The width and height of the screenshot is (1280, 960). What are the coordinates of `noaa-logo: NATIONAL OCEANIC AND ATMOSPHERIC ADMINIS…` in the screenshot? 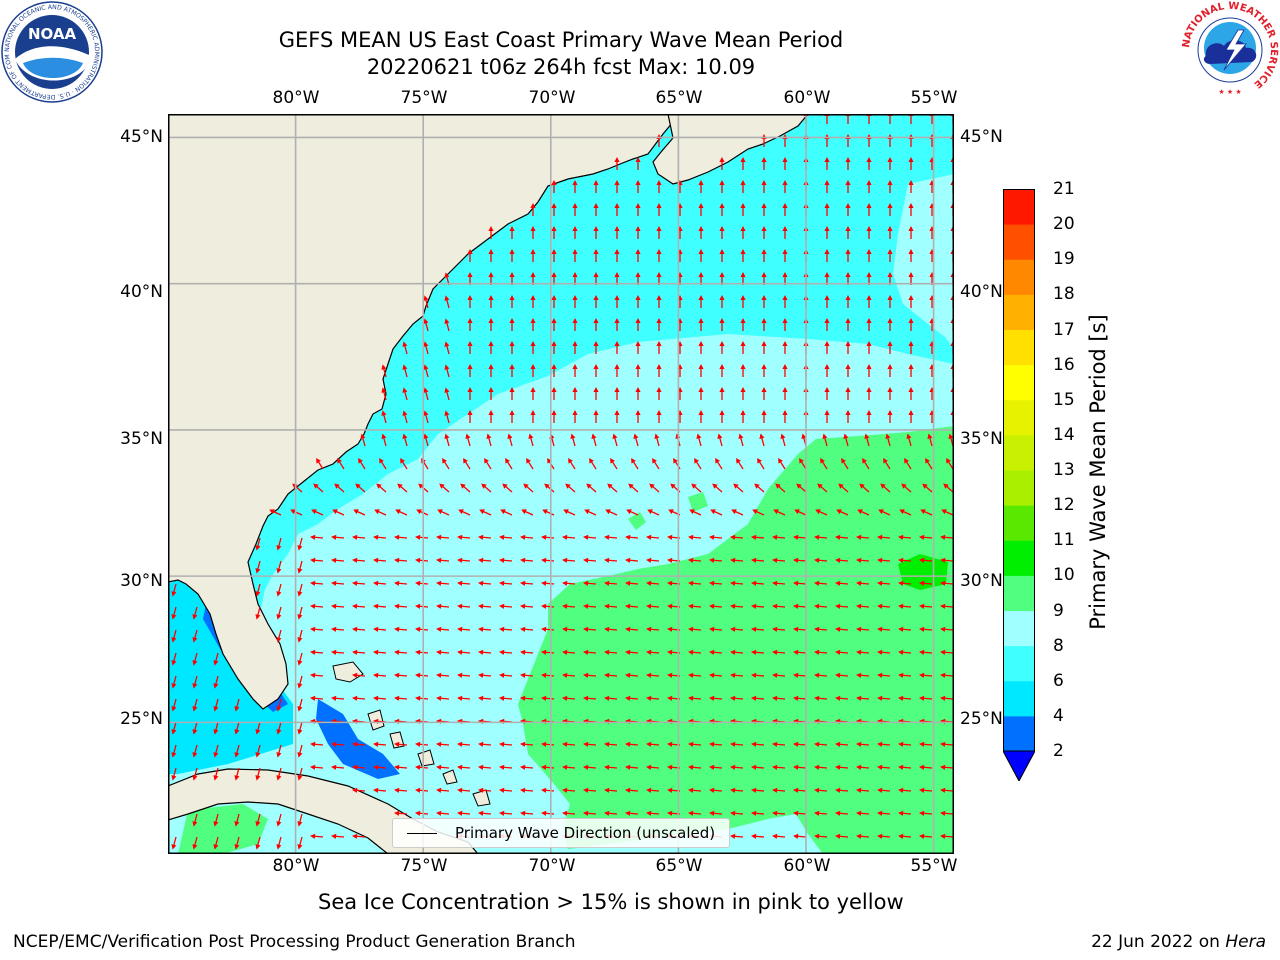 It's located at (51, 51).